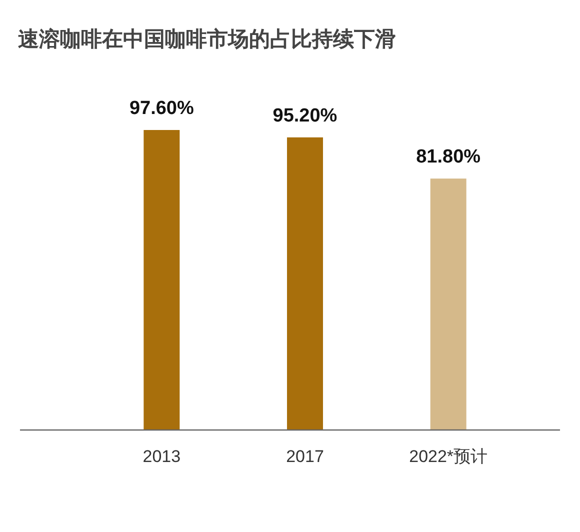  I want to click on chart-title: 速溶咖啡在中国咖啡市场的占比持续下滑, so click(207, 39).